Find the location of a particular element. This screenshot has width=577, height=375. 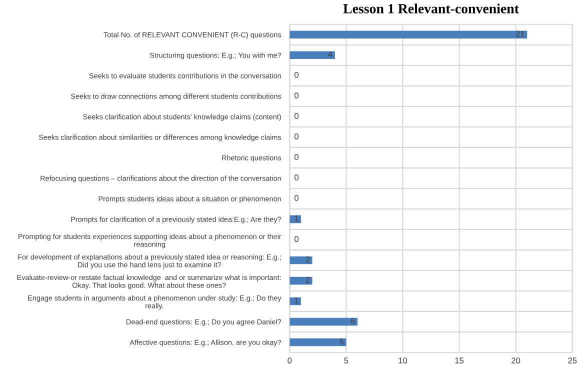

x-tick-label: 20 is located at coordinates (516, 361).